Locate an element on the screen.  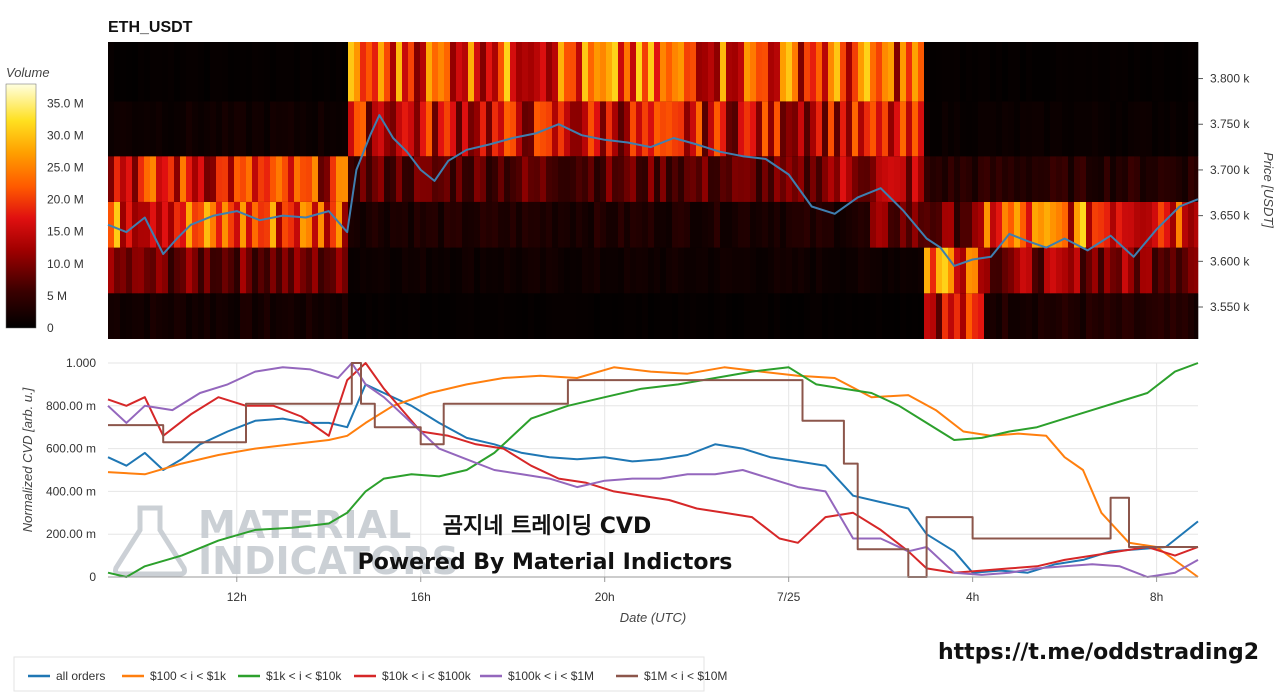
price-tick-label: 3.750 k is located at coordinates (1230, 124).